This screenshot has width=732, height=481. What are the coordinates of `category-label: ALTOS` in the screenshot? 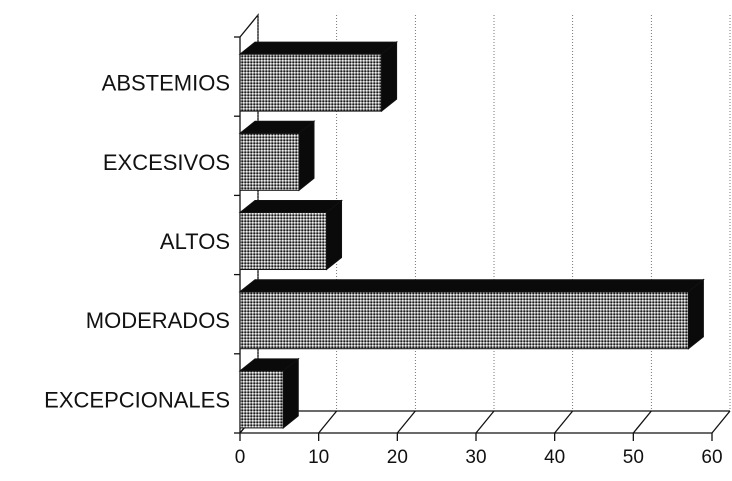 It's located at (195, 241).